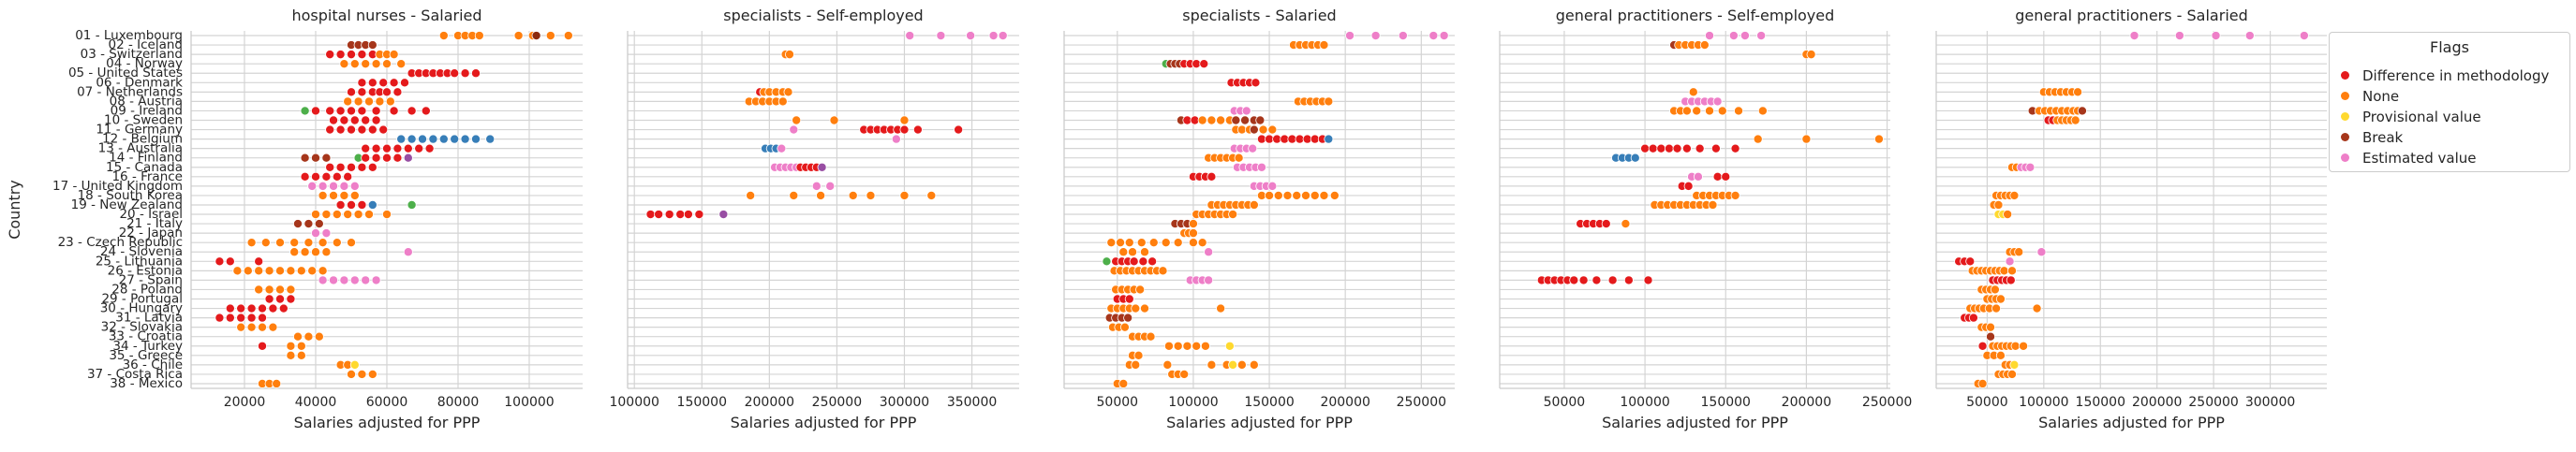 This screenshot has width=2576, height=452. What do you see at coordinates (1726, 402) in the screenshot?
I see `x-tick-label: 150000` at bounding box center [1726, 402].